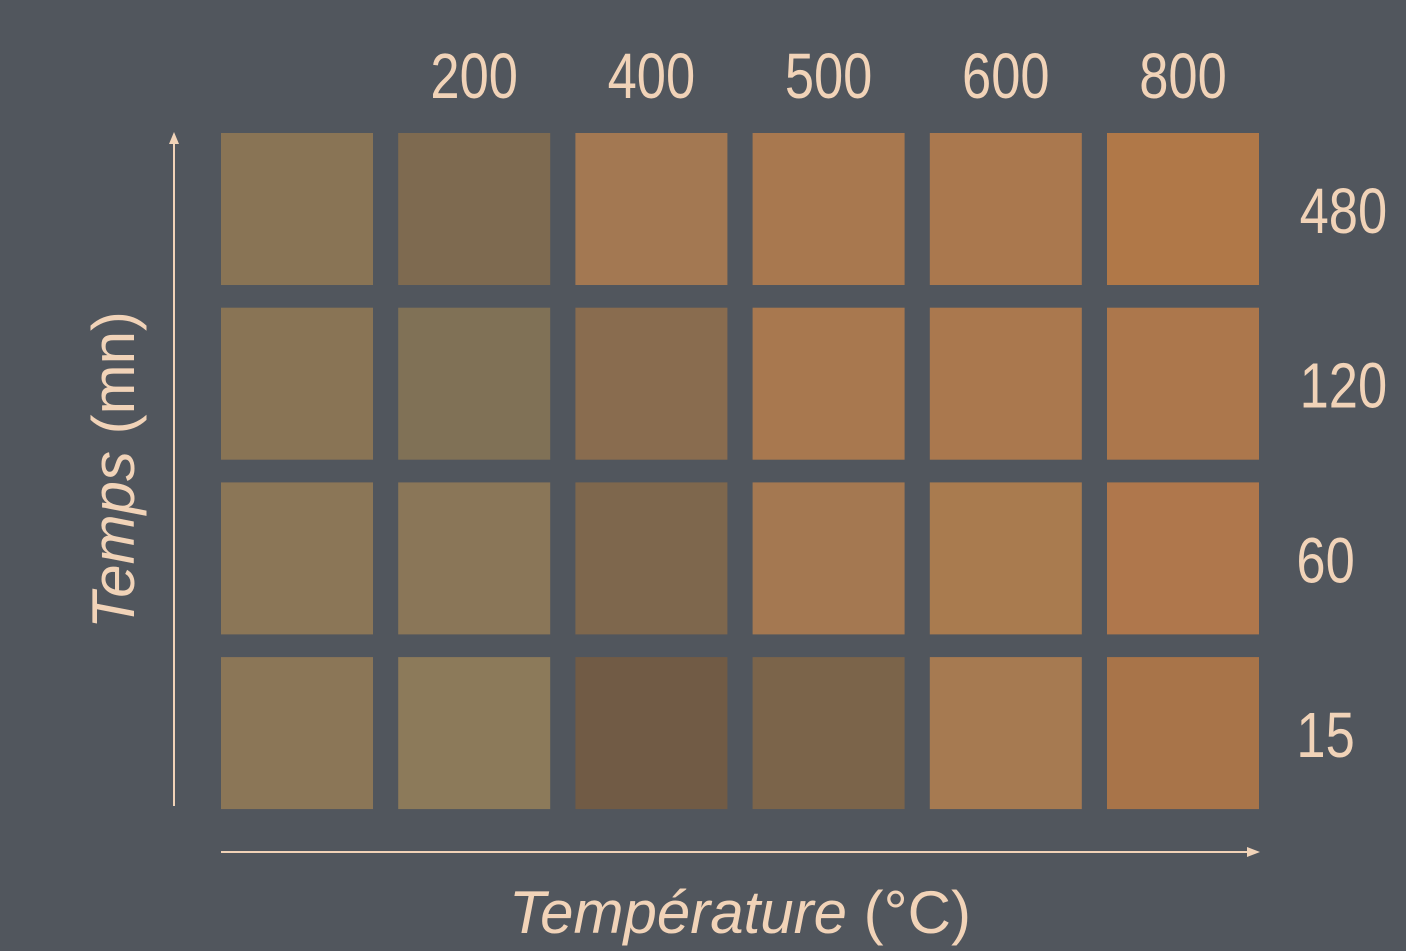 This screenshot has height=951, width=1406. What do you see at coordinates (474, 76) in the screenshot?
I see `column-tick-label: 200` at bounding box center [474, 76].